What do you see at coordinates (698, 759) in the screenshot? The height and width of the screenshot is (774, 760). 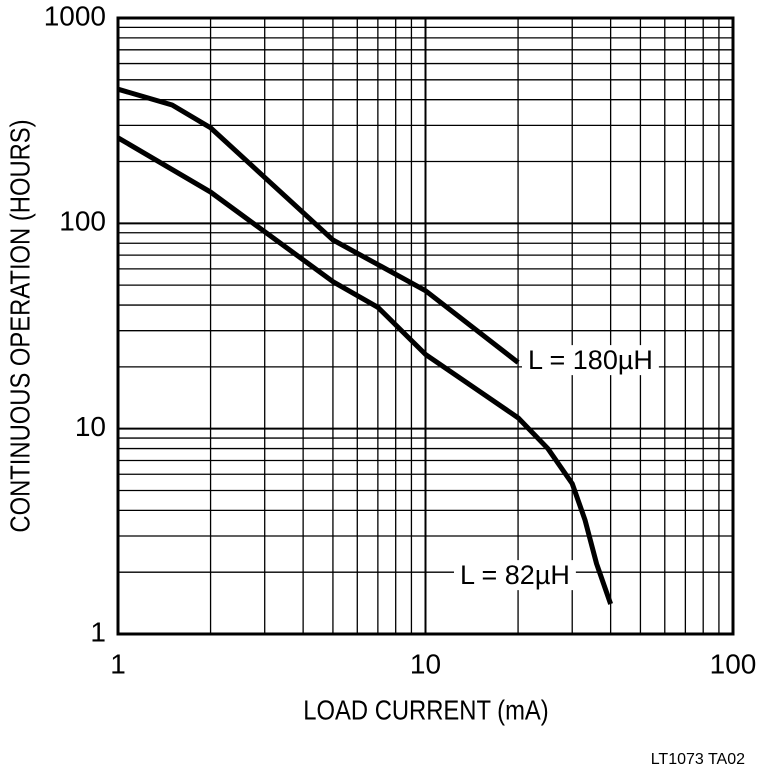 I see `footnote: LT1073 TA02` at bounding box center [698, 759].